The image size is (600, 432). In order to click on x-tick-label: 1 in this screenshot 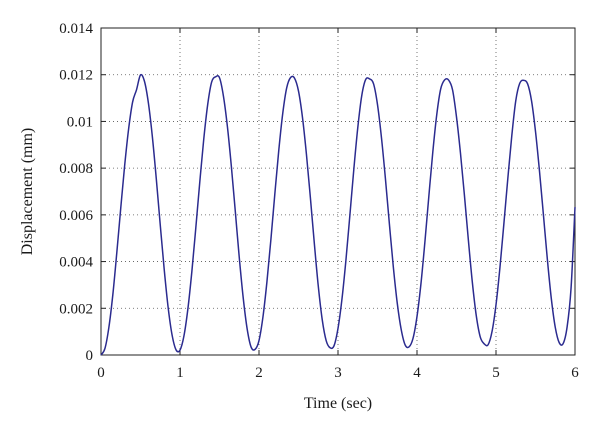, I will do `click(180, 373)`.